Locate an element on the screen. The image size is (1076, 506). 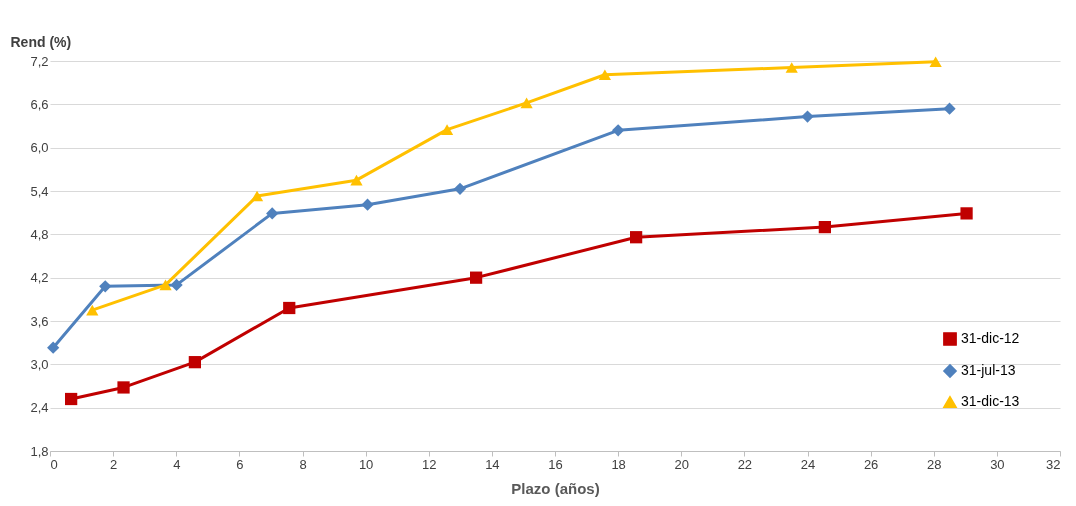
x-tick-label: 16 is located at coordinates (555, 464).